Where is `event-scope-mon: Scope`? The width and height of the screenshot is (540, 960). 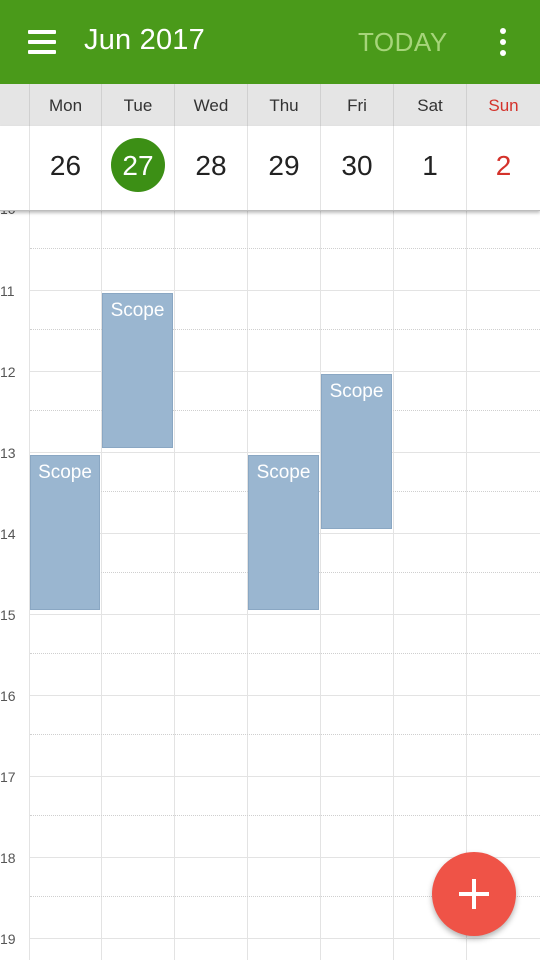 event-scope-mon: Scope is located at coordinates (65, 532).